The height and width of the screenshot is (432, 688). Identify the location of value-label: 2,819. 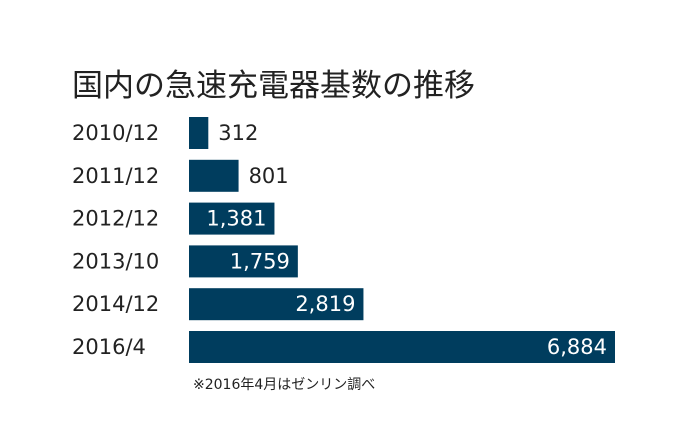
(325, 304).